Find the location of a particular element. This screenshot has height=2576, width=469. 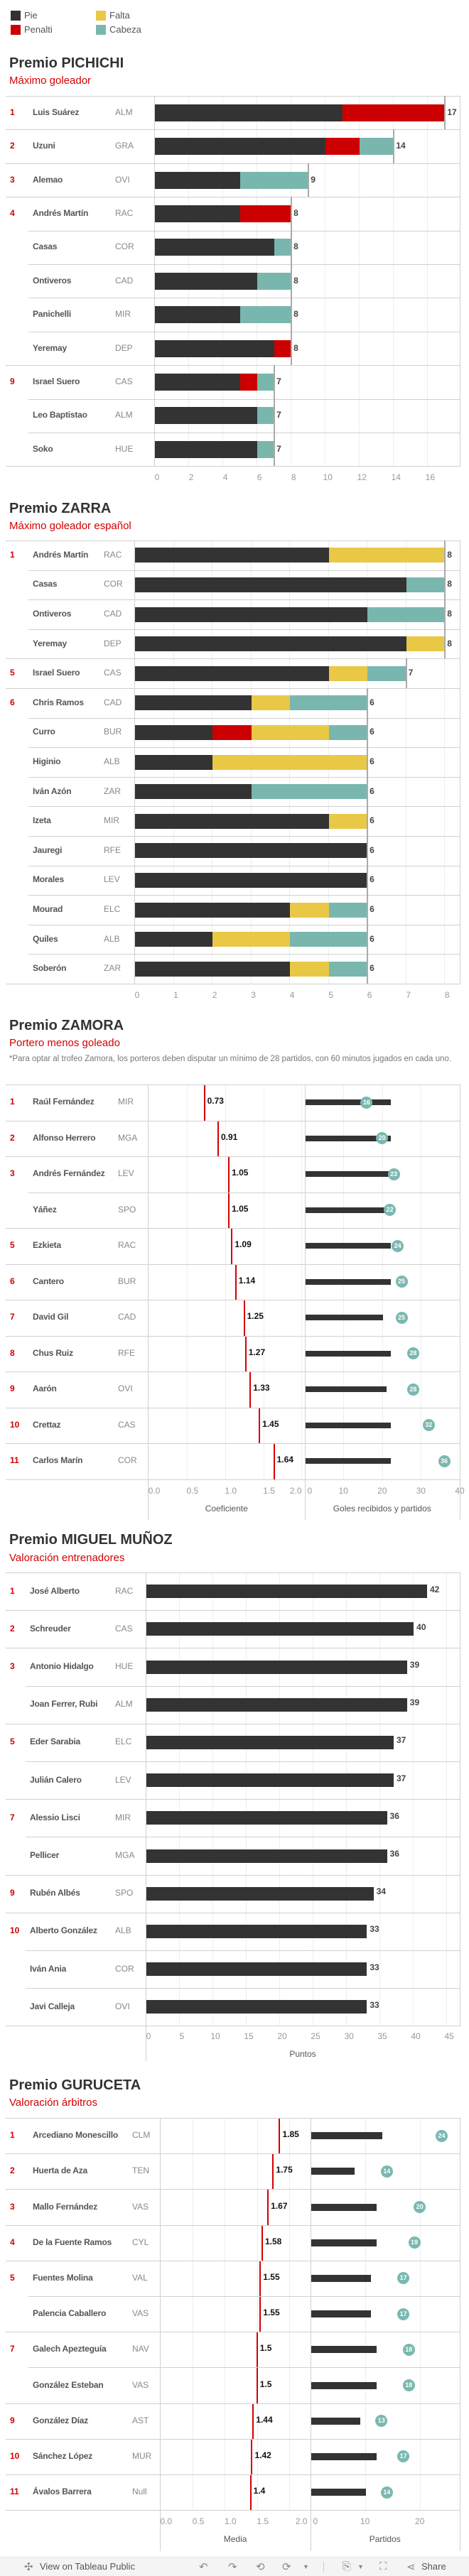

player-name: Andrés Martín is located at coordinates (61, 212).